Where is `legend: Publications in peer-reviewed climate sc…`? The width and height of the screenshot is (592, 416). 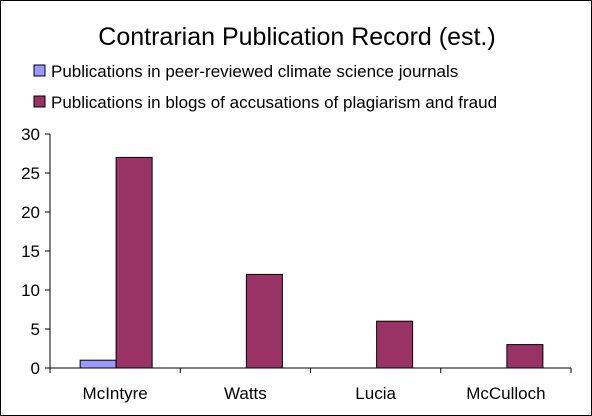 legend: Publications in peer-reviewed climate sc… is located at coordinates (265, 87).